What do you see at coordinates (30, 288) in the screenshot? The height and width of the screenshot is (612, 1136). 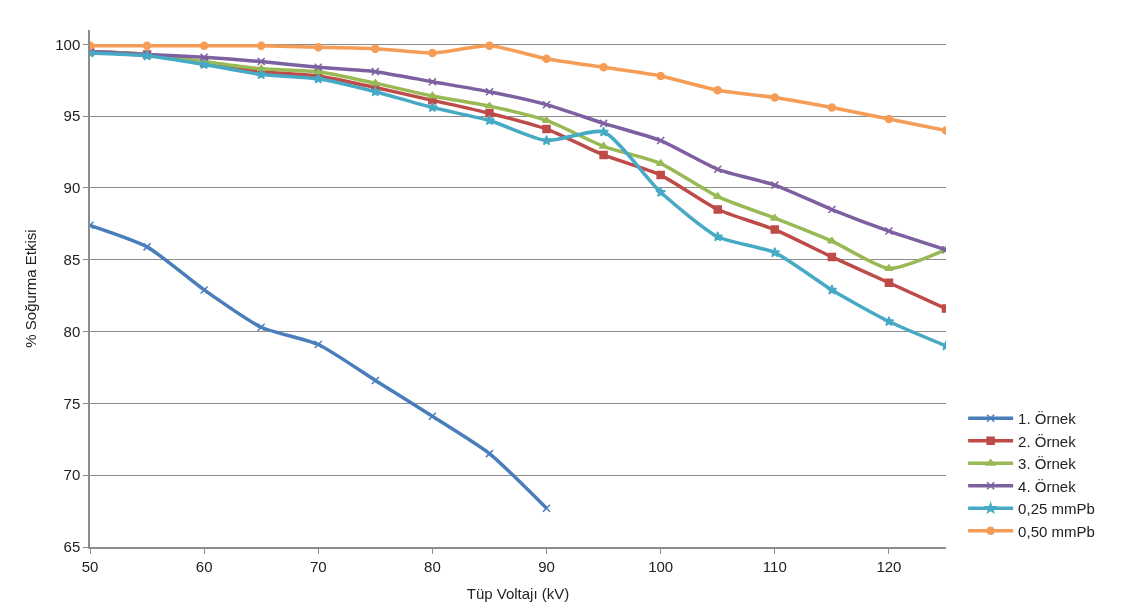 I see `y-axis-title: % Soğurma Etkisi` at bounding box center [30, 288].